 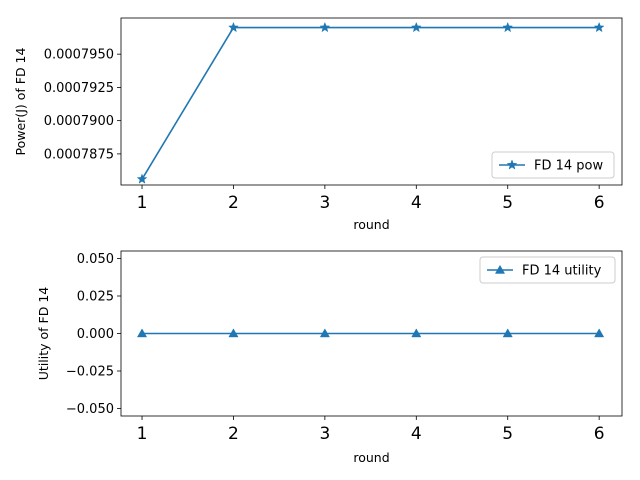 I want to click on y-tick-label: 0.0007900, so click(x=79, y=121).